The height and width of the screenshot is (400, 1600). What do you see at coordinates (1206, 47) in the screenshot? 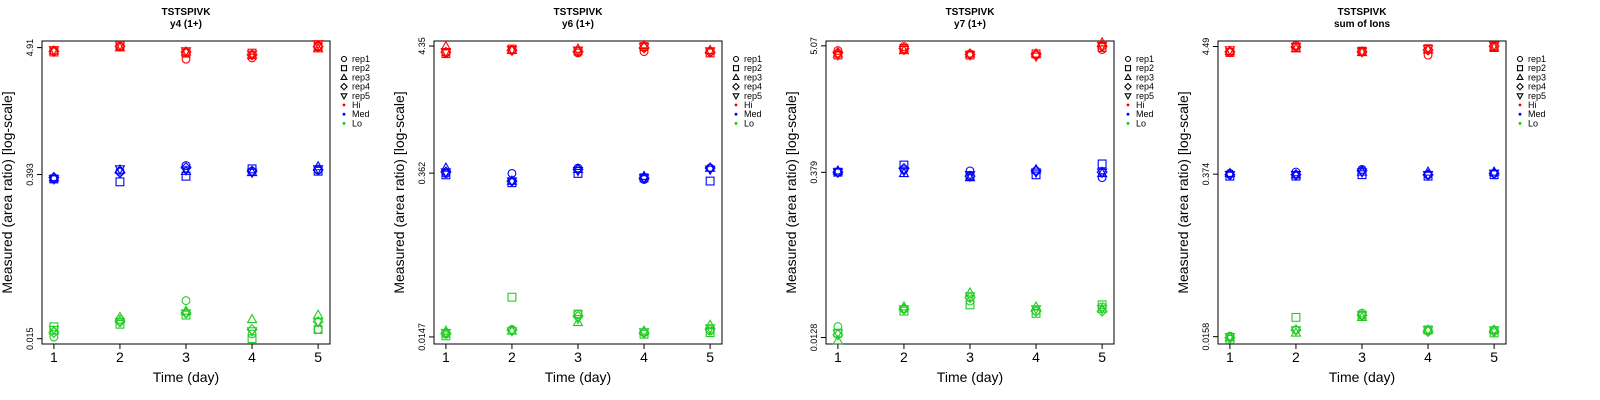
I see `y-tick-label: 4.49` at bounding box center [1206, 47].